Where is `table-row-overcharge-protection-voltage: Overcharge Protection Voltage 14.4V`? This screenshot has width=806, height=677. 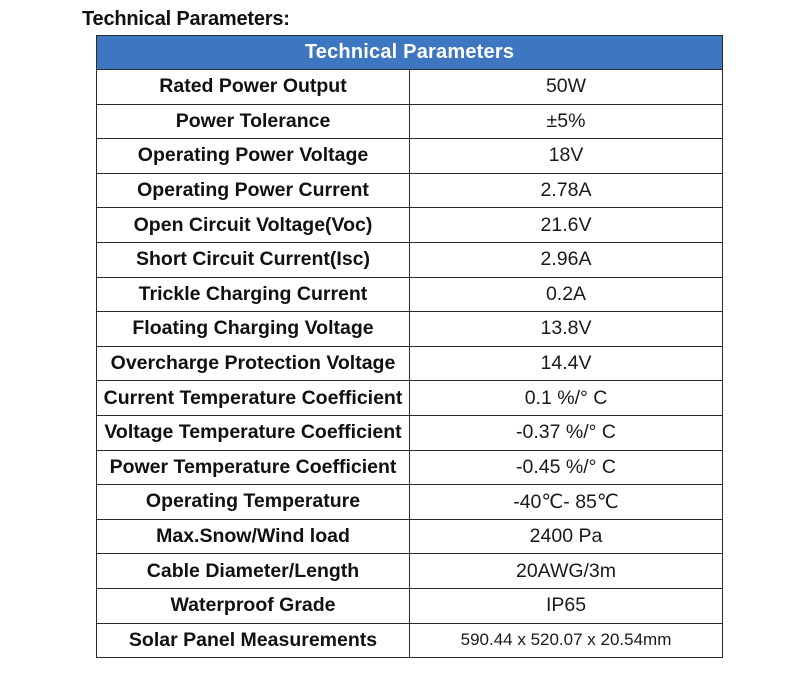
table-row-overcharge-protection-voltage: Overcharge Protection Voltage 14.4V is located at coordinates (409, 363).